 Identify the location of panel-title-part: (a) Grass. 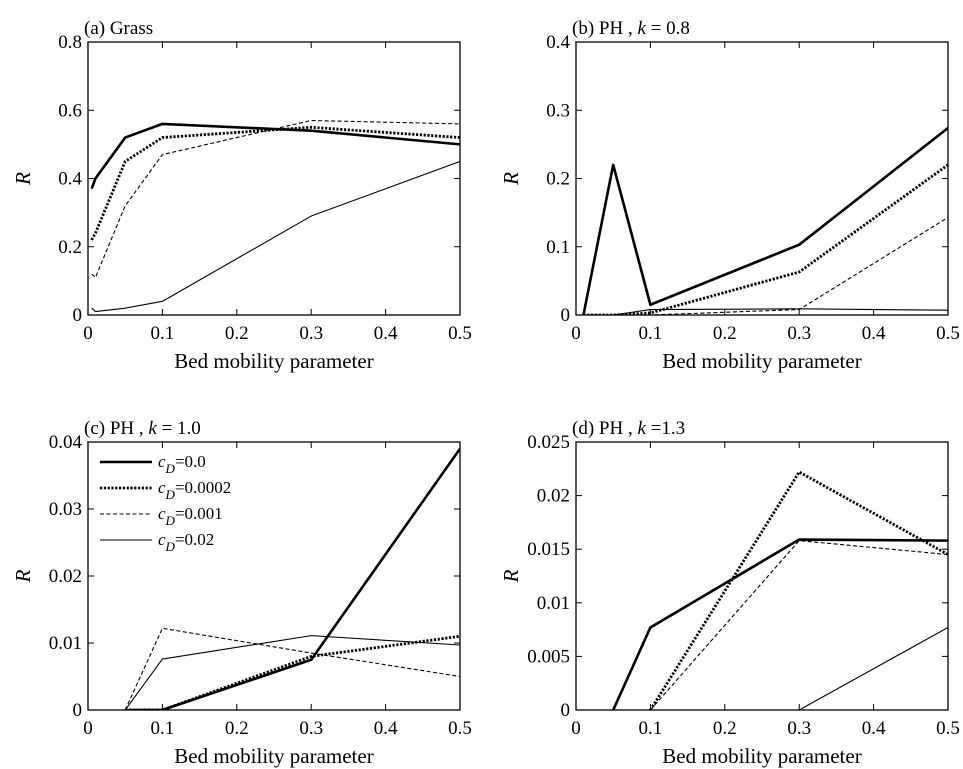
(118, 28).